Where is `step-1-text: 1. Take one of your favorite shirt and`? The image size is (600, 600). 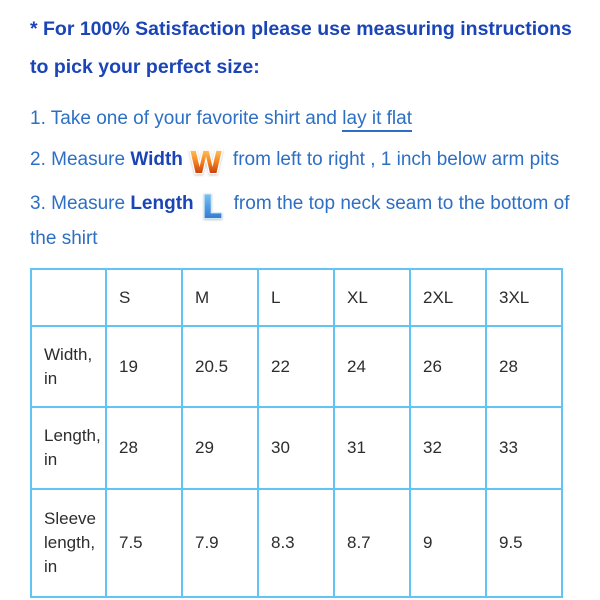
step-1-text: 1. Take one of your favorite shirt and is located at coordinates (186, 118).